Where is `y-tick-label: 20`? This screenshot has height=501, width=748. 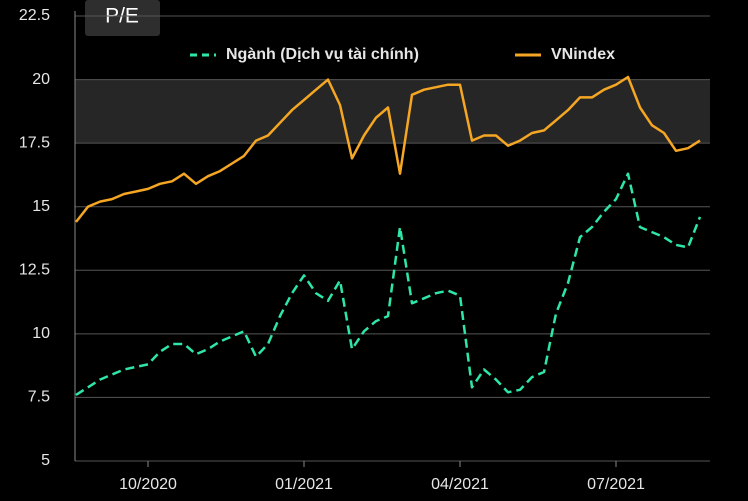
y-tick-label: 20 is located at coordinates (41, 79).